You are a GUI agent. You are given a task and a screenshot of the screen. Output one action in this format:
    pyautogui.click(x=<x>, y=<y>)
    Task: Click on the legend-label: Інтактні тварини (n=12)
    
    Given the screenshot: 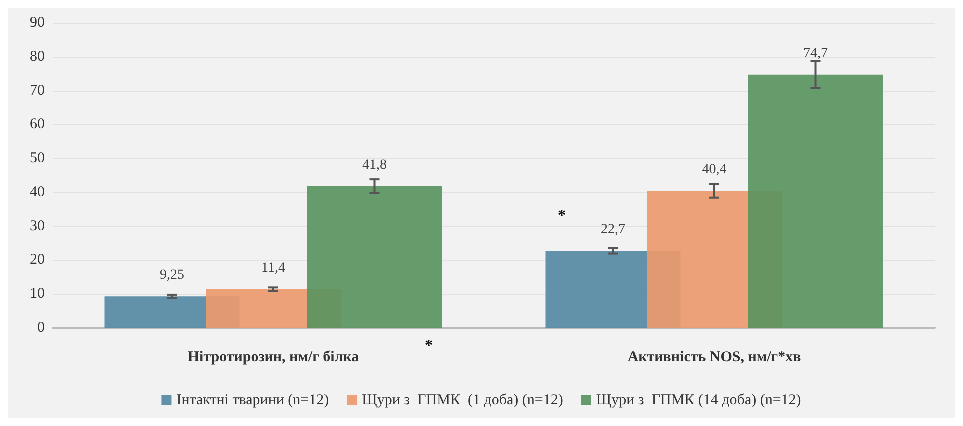 What is the action you would take?
    pyautogui.click(x=253, y=400)
    